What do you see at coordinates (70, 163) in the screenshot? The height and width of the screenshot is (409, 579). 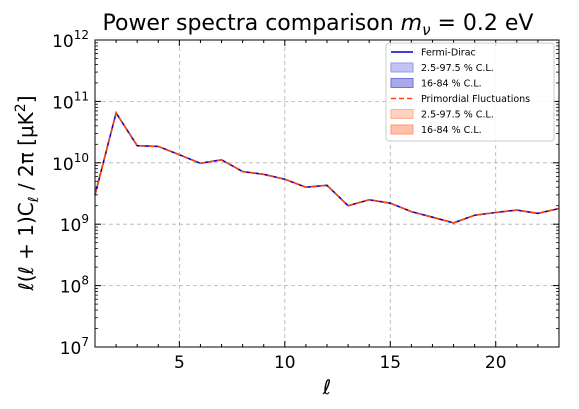 I see `y-tick-label: 10¹⁰` at bounding box center [70, 163].